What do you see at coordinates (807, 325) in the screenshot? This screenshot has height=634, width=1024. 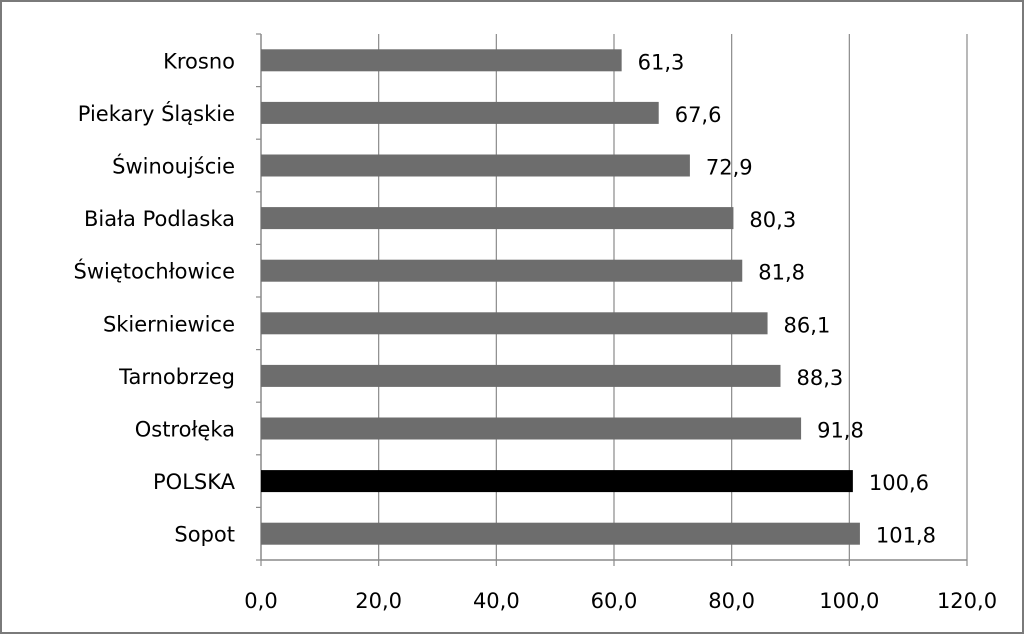 I see `data-label: 86,1` at bounding box center [807, 325].